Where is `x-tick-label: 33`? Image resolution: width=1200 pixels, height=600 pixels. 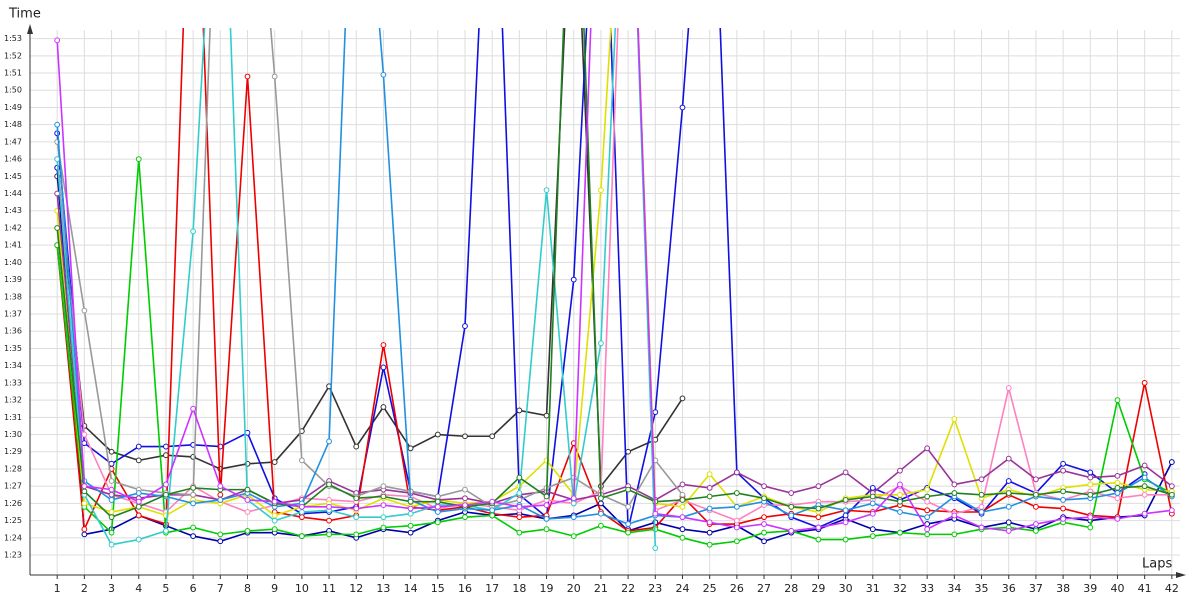 x-tick-label: 33 is located at coordinates (927, 588).